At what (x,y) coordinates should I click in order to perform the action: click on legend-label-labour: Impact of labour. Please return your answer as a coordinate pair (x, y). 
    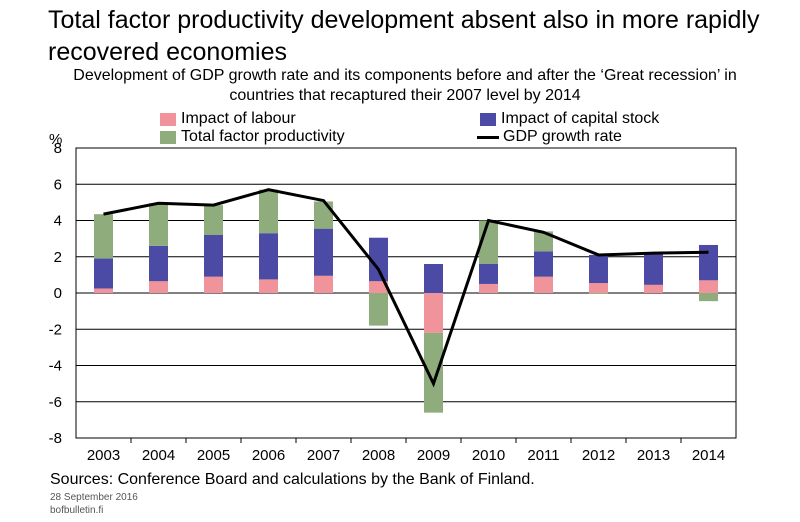
    Looking at the image, I should click on (238, 118).